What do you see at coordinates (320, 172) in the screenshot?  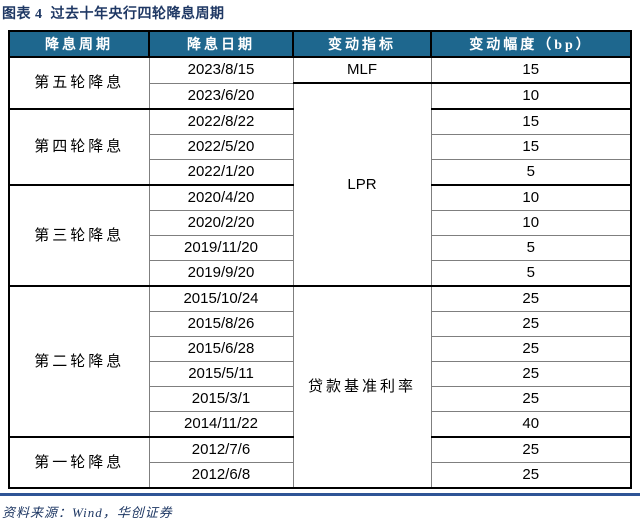 I see `table-row: 2022/1/20 5` at bounding box center [320, 172].